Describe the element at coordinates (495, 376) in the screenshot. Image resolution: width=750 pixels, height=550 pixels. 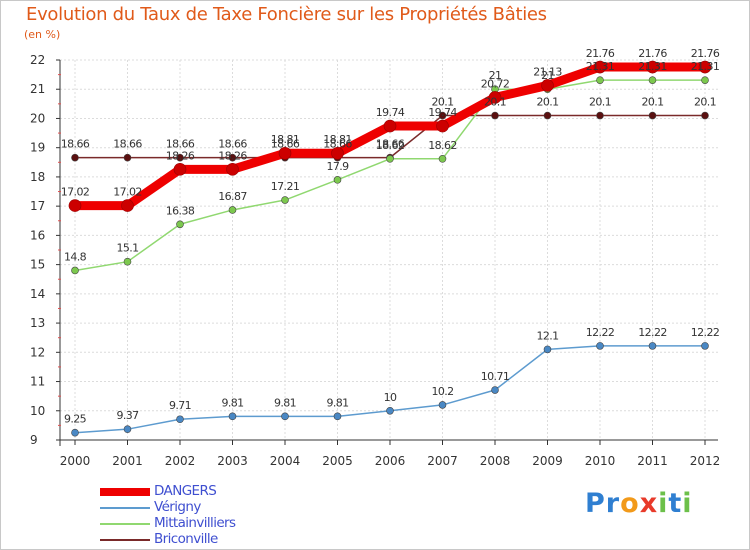
I see `data-label: 10.71` at that location.